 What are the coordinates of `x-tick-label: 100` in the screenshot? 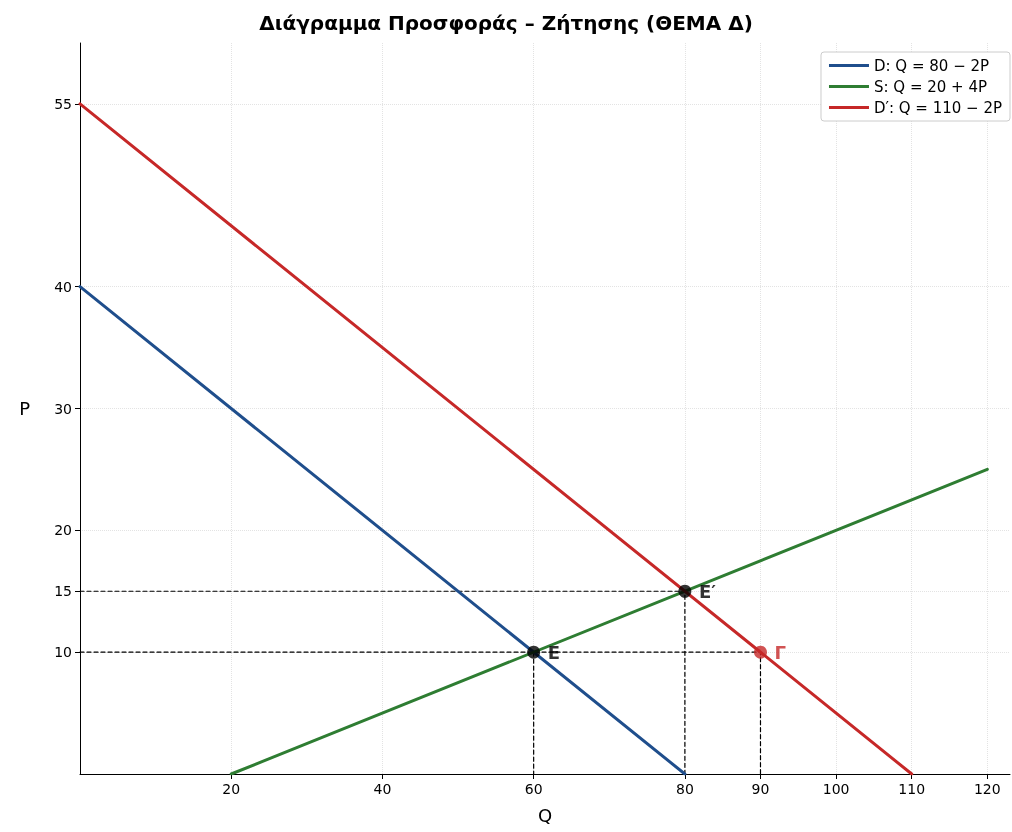 It's located at (836, 789).